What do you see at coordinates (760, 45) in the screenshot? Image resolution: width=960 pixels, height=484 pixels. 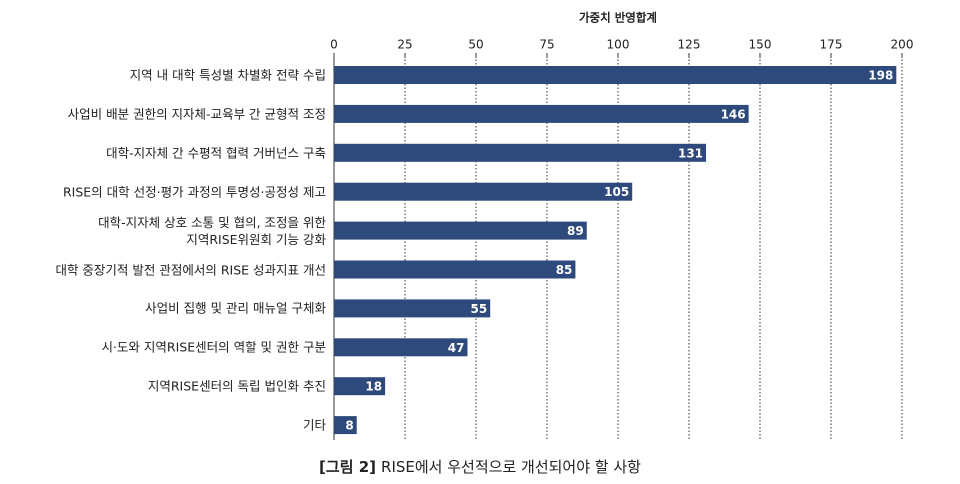 I see `x-tick-label: 150` at bounding box center [760, 45].